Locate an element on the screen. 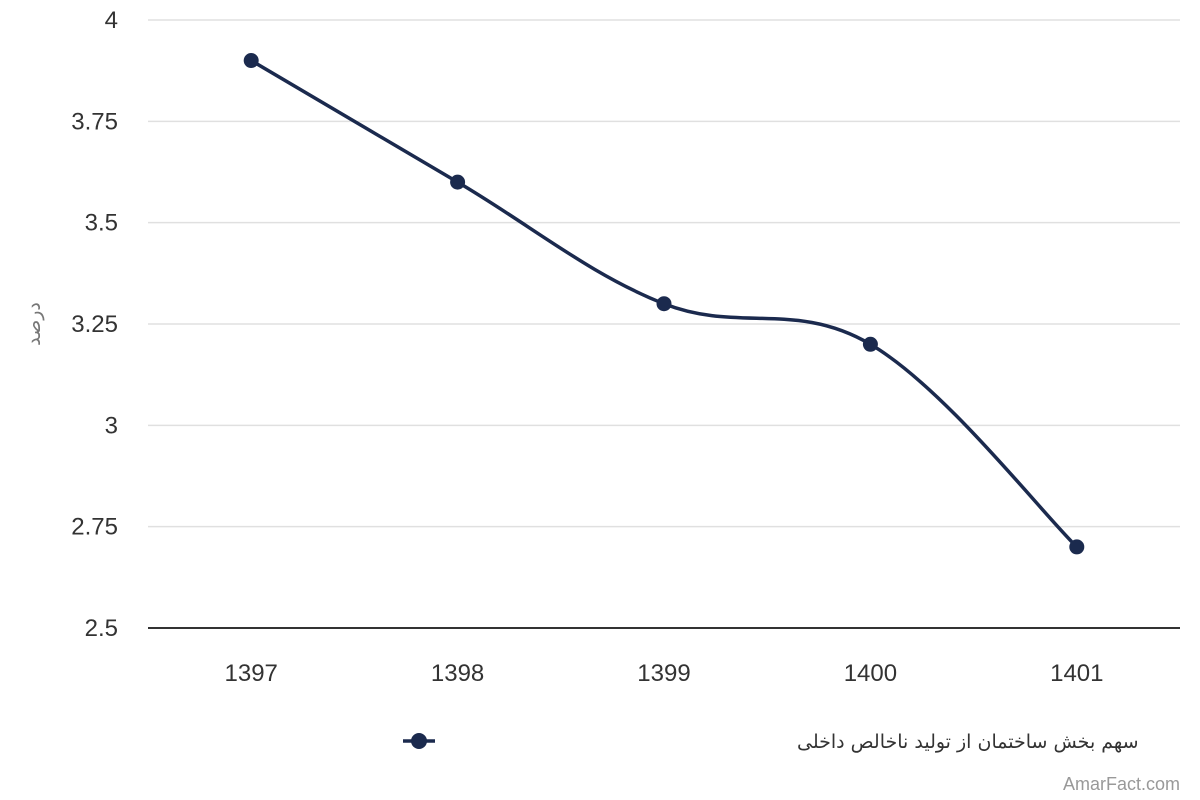  y-tick-label: 2.5 is located at coordinates (101, 628).